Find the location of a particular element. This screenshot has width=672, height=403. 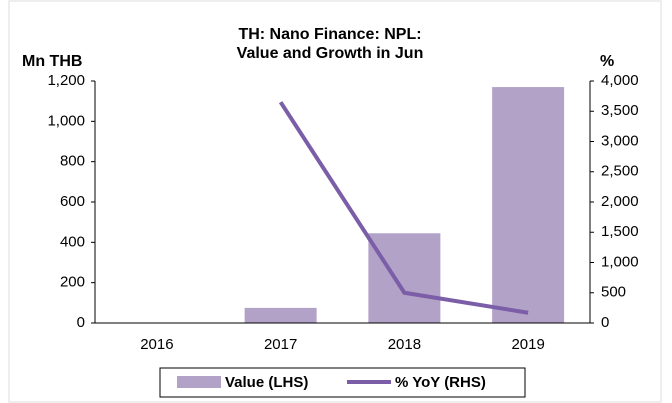

y2-tick-label: 4,000 is located at coordinates (620, 80).